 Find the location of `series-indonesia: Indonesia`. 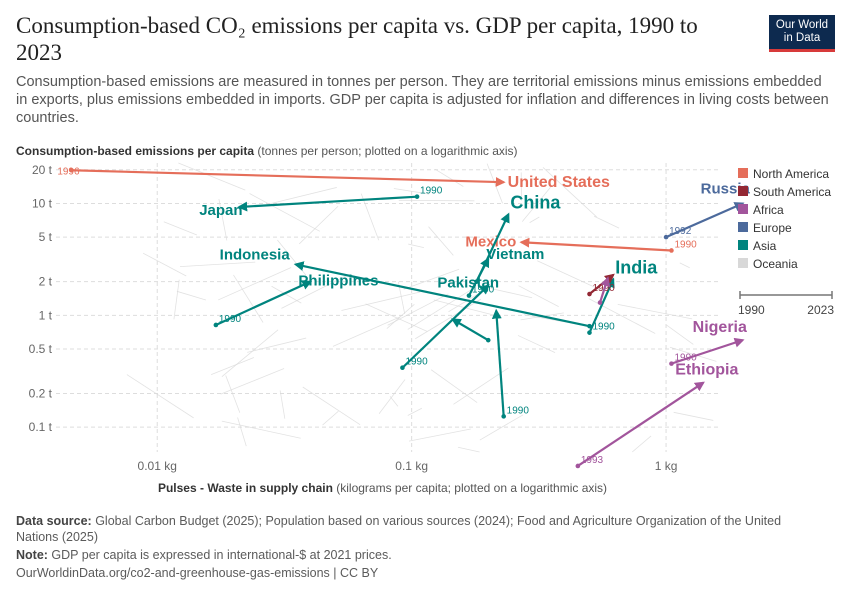

series-indonesia: Indonesia is located at coordinates (406, 287).